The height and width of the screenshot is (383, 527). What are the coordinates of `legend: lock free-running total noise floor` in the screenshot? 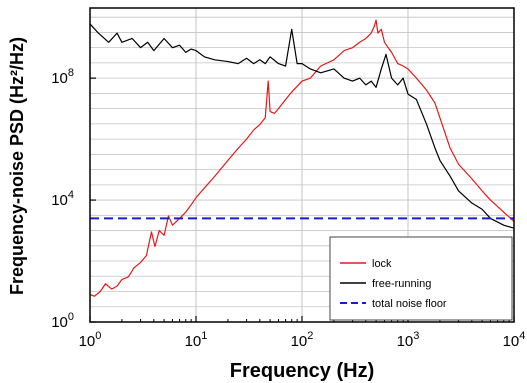 It's located at (421, 278).